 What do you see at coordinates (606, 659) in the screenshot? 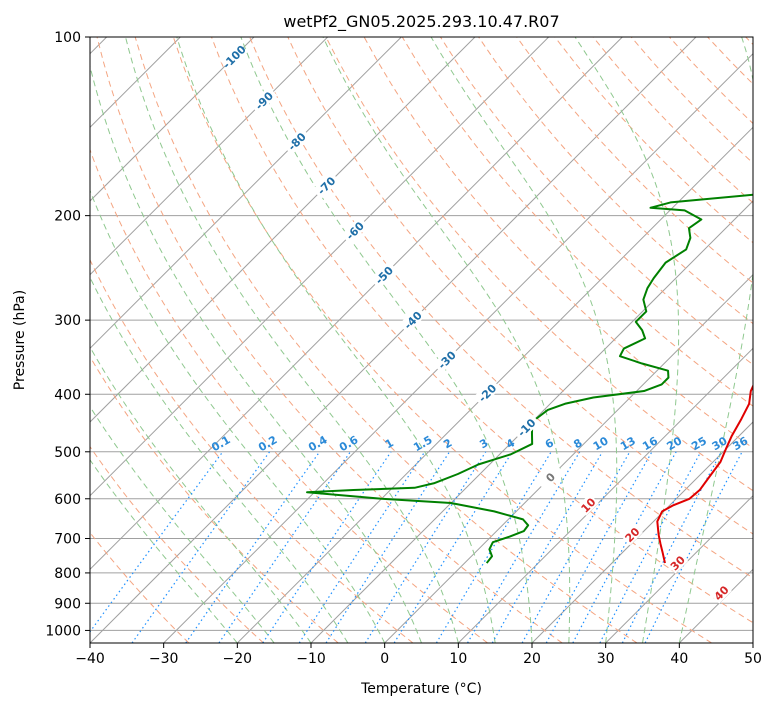
I see `x-tick-label: 30` at bounding box center [606, 659].